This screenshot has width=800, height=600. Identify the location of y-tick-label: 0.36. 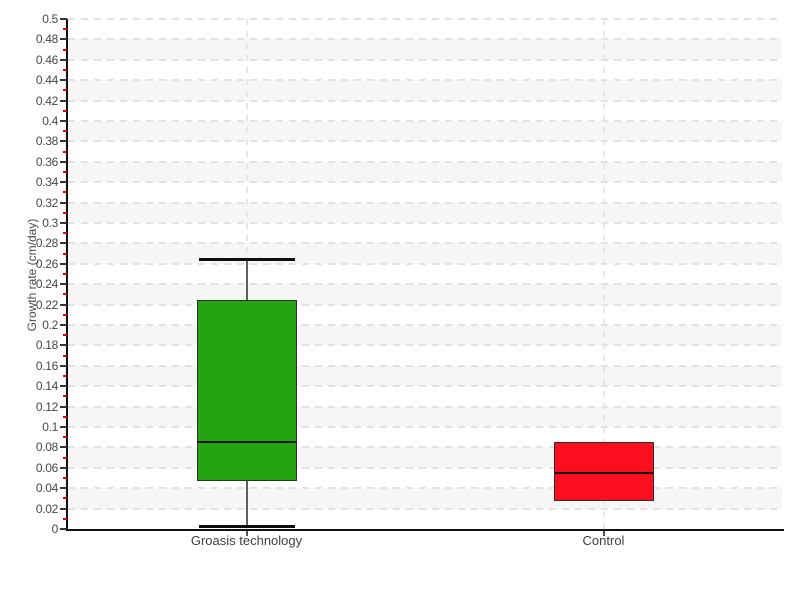
(46, 161).